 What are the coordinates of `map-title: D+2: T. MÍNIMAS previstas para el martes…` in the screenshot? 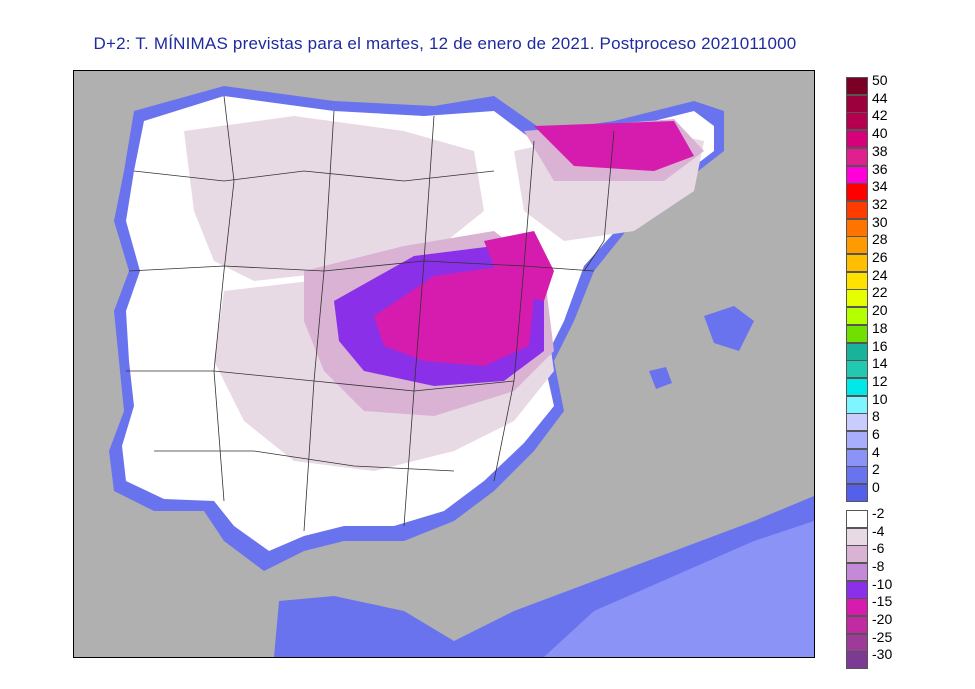 It's located at (445, 43).